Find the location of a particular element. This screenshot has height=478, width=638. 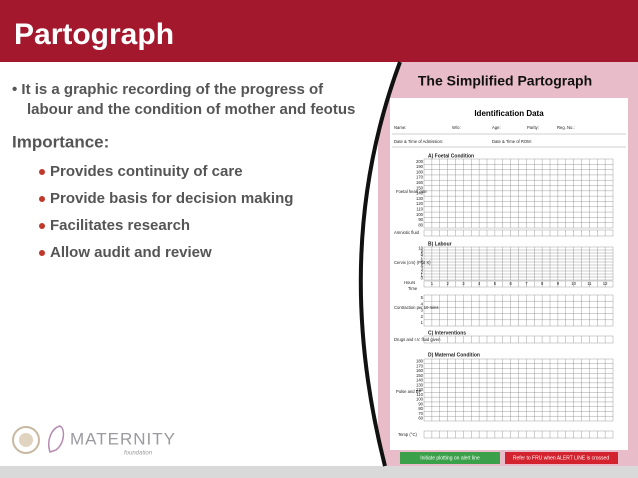

sub-bullet: Allow audit and review is located at coordinates (131, 252).